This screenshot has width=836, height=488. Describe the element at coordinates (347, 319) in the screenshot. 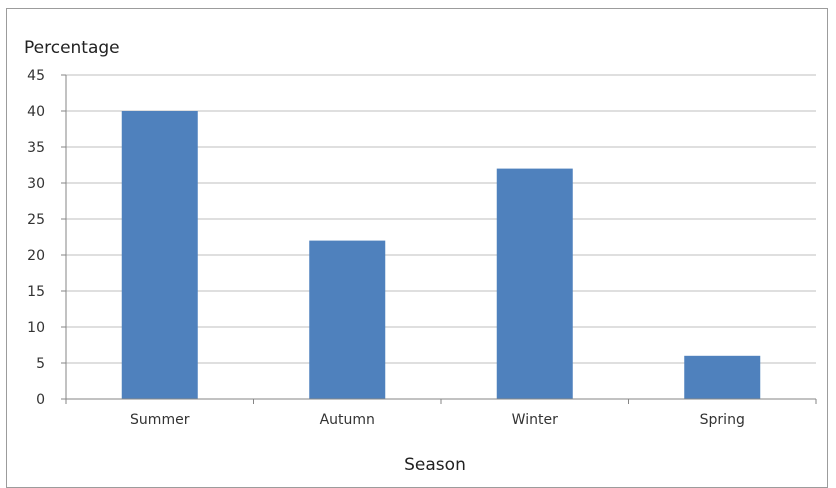

I see `bar-autumn` at that location.